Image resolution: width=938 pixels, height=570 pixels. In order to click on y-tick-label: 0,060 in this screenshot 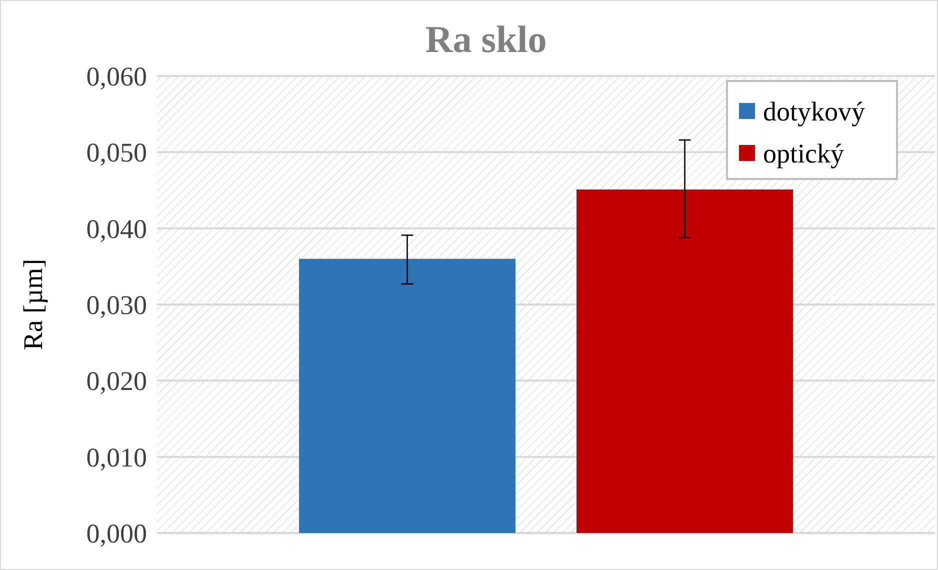, I will do `click(116, 76)`.